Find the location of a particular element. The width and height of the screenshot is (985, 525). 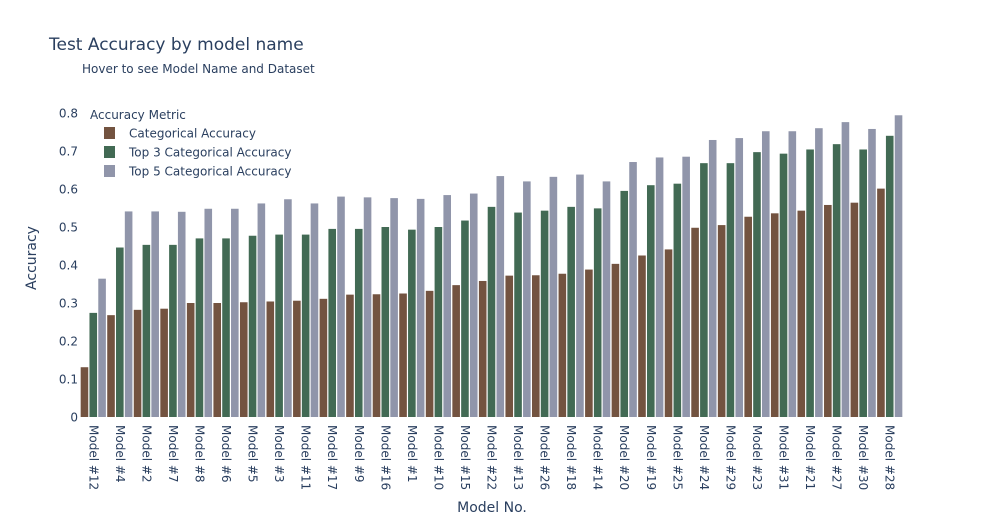

x-tick-label: Model #17 is located at coordinates (332, 457).